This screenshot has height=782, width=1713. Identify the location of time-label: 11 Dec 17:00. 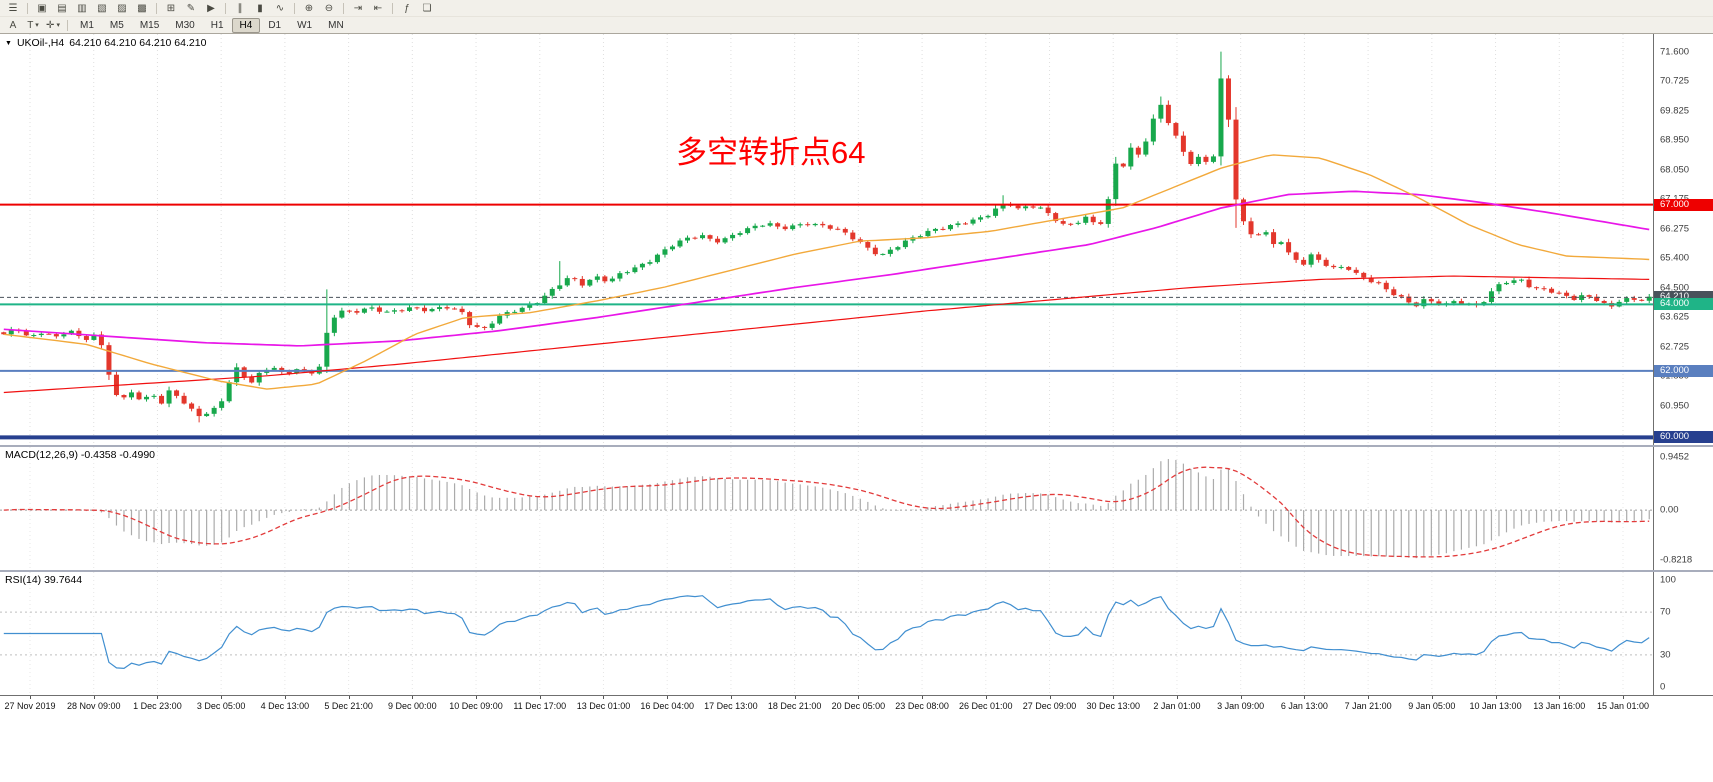
(540, 706).